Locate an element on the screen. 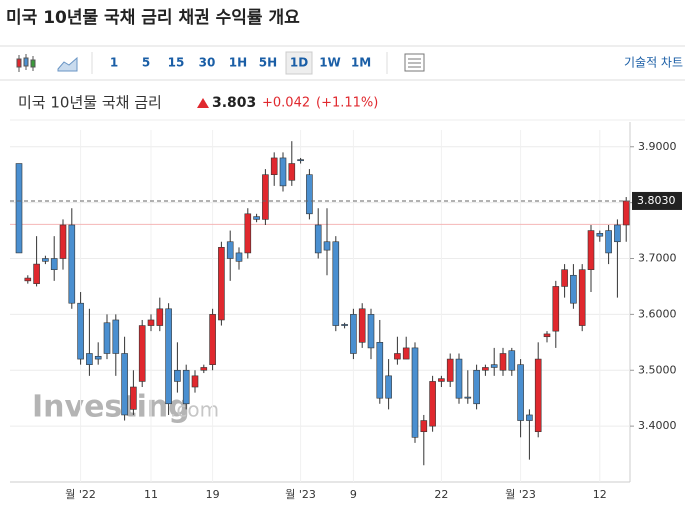 The width and height of the screenshot is (685, 510). interval-button: 5 is located at coordinates (146, 63).